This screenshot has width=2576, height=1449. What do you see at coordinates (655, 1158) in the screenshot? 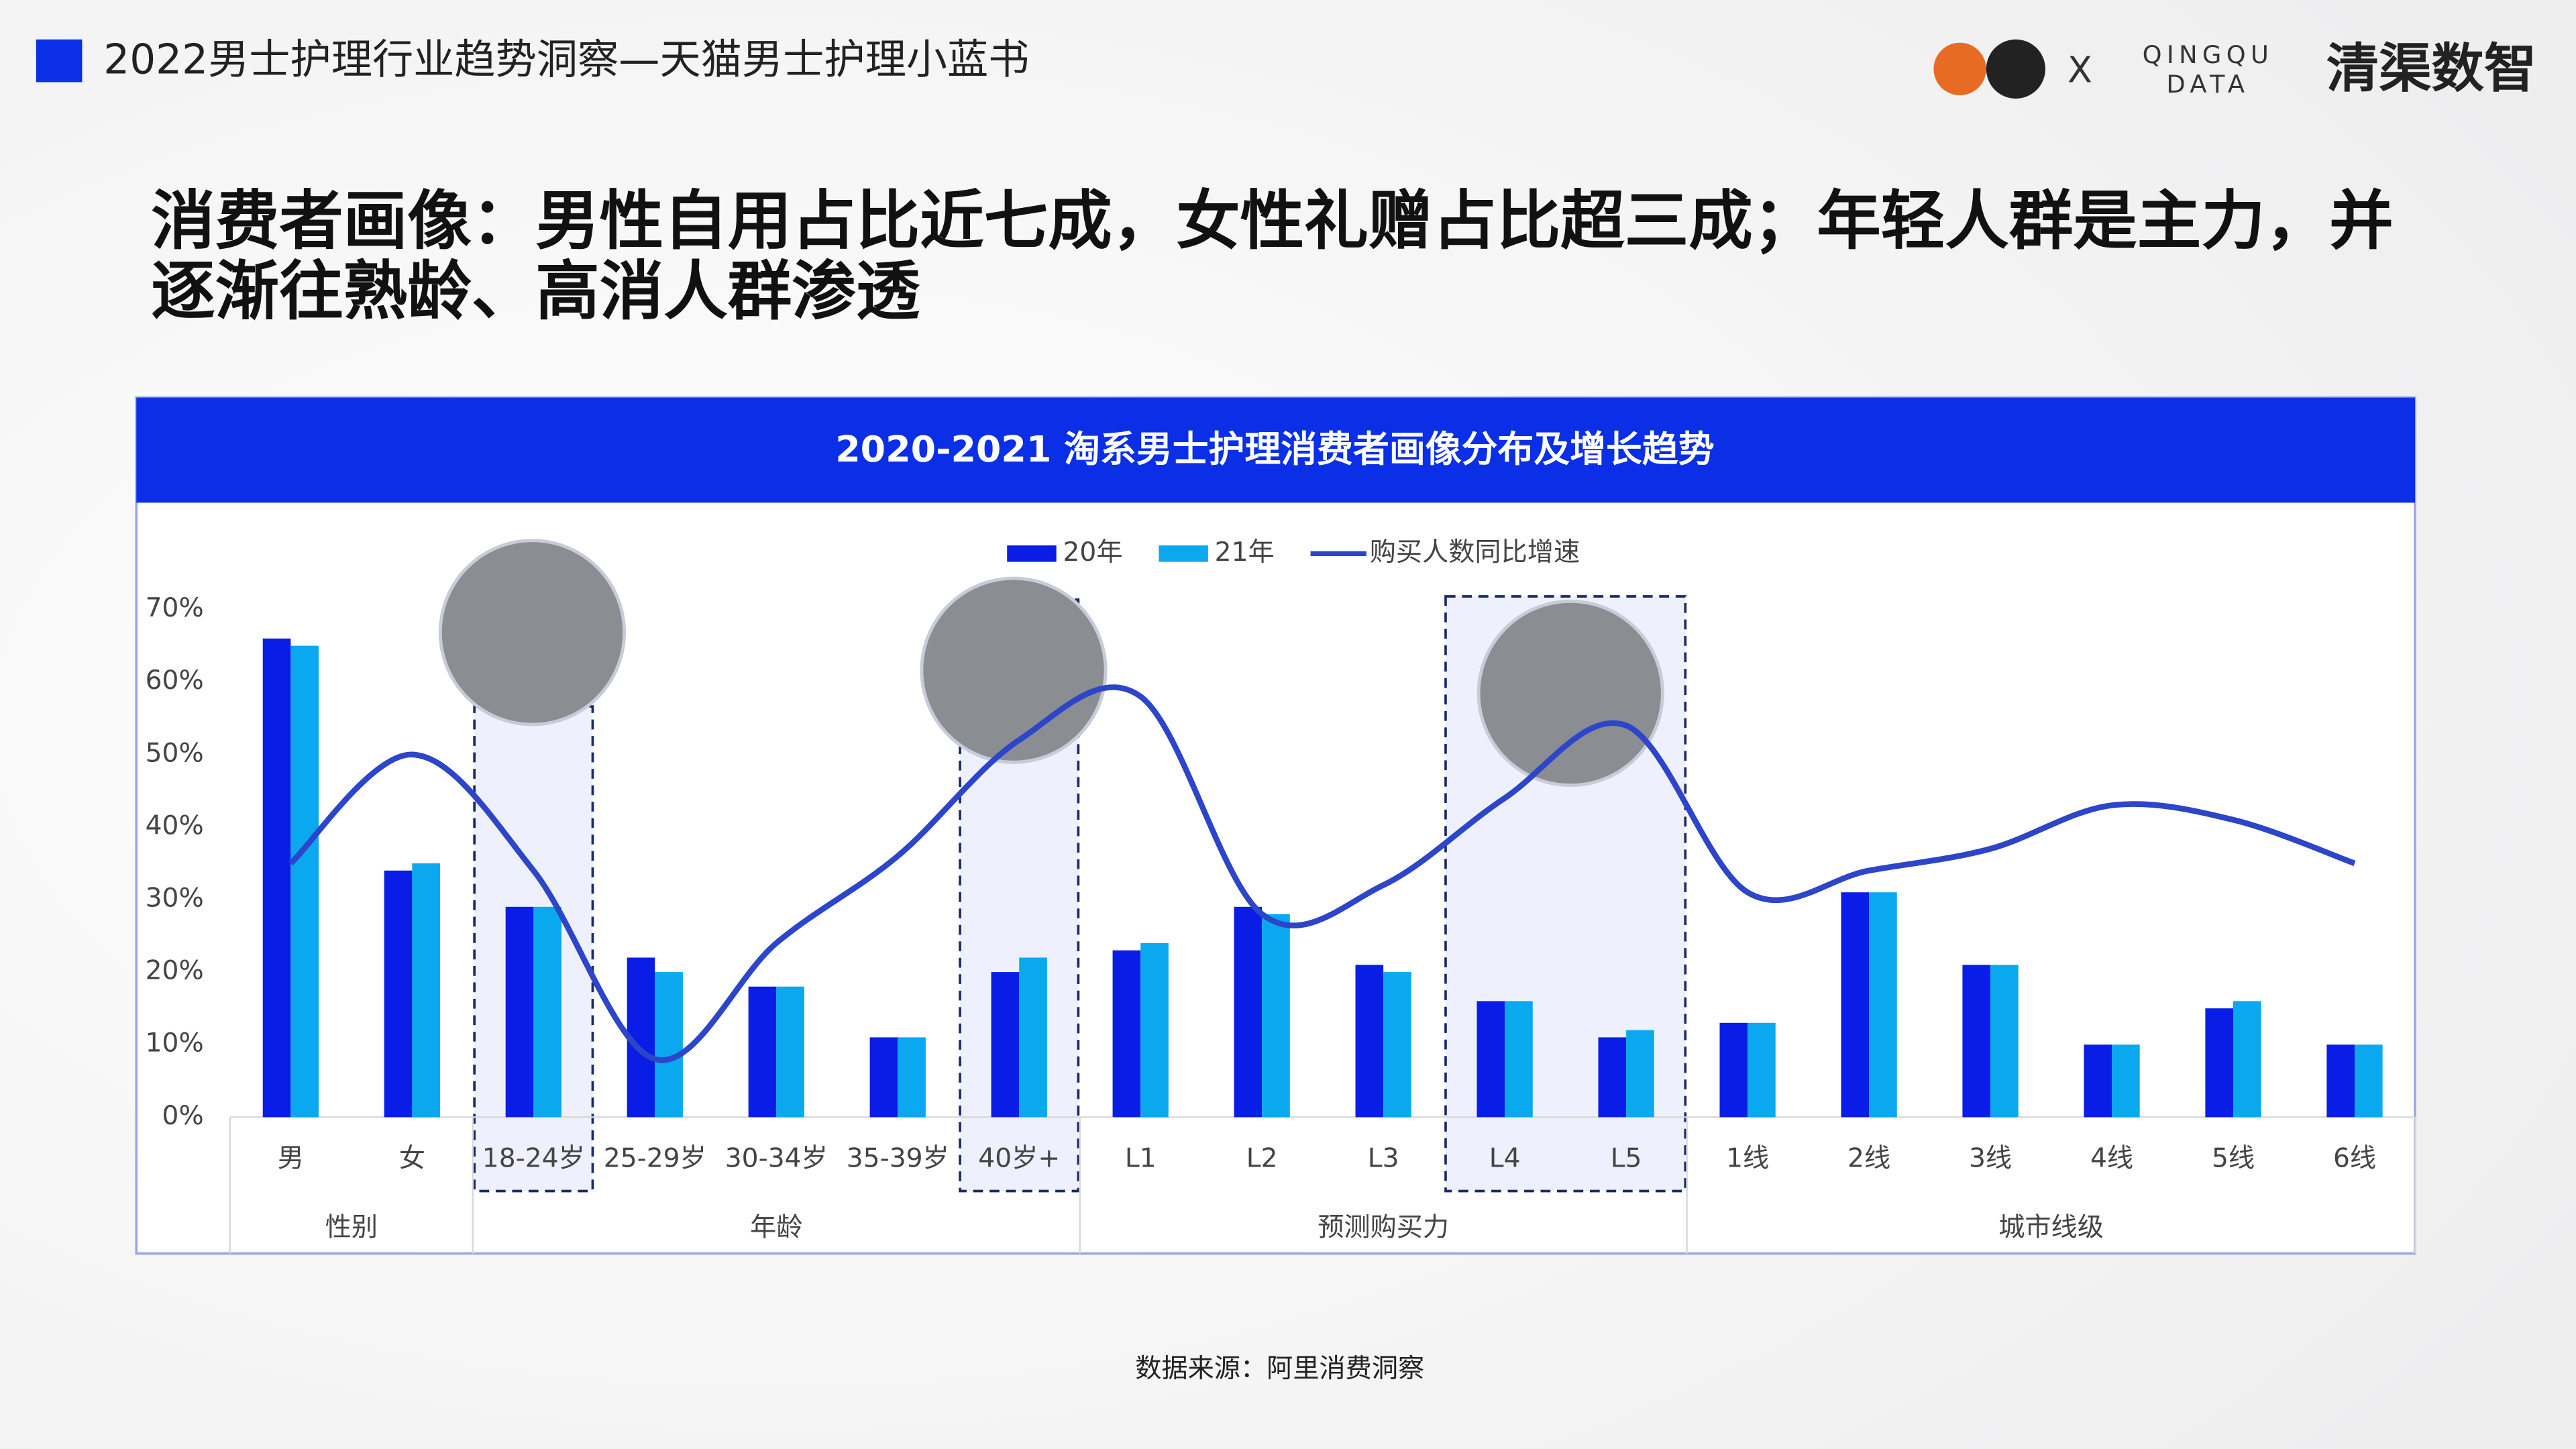
I see `x-tick-label: 25-29岁` at bounding box center [655, 1158].